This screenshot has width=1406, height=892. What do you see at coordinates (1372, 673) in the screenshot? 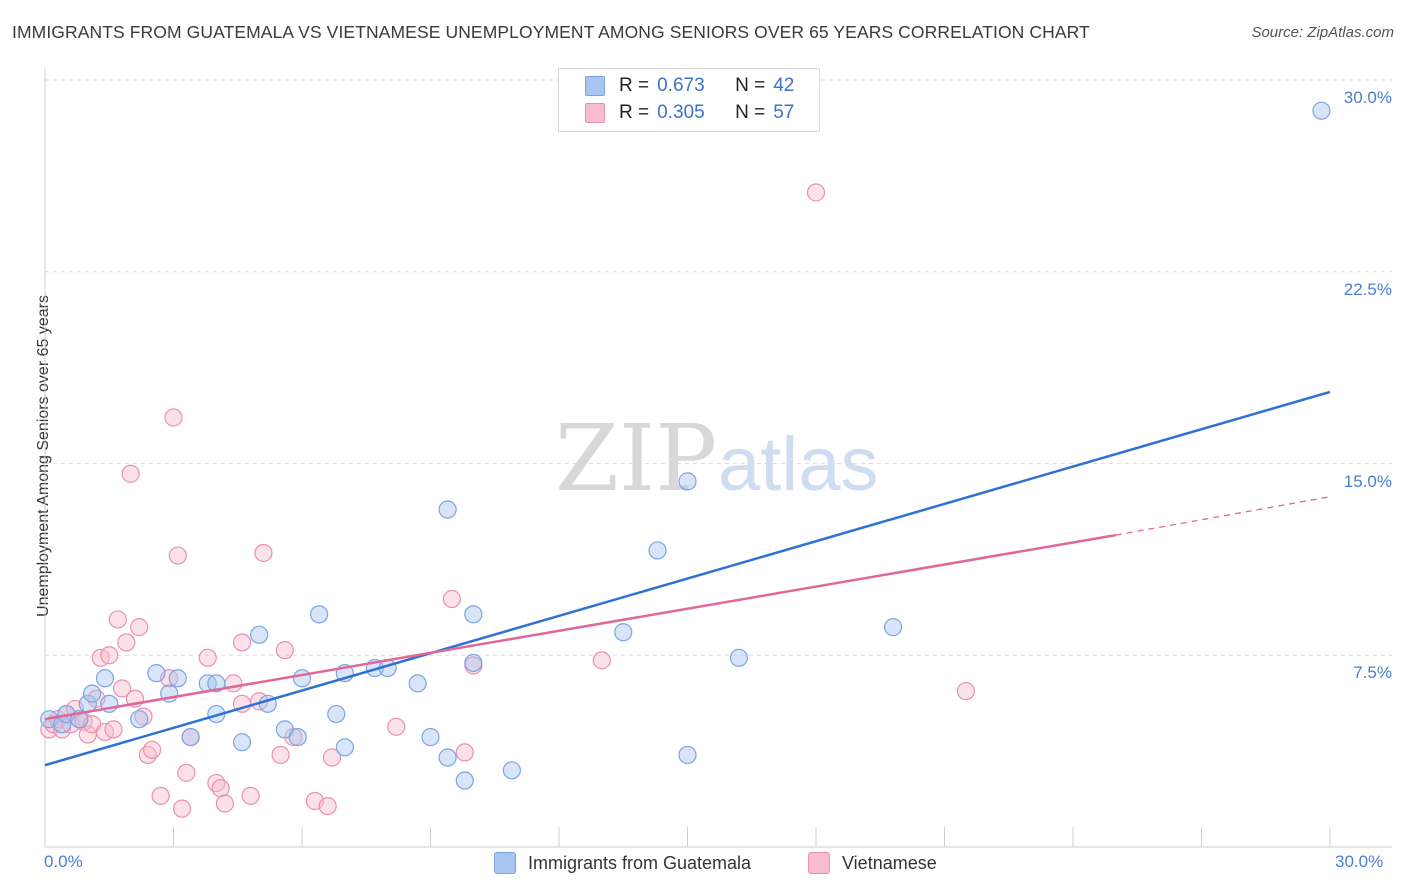
I see `y-tick-label: 7.5%` at bounding box center [1372, 673].